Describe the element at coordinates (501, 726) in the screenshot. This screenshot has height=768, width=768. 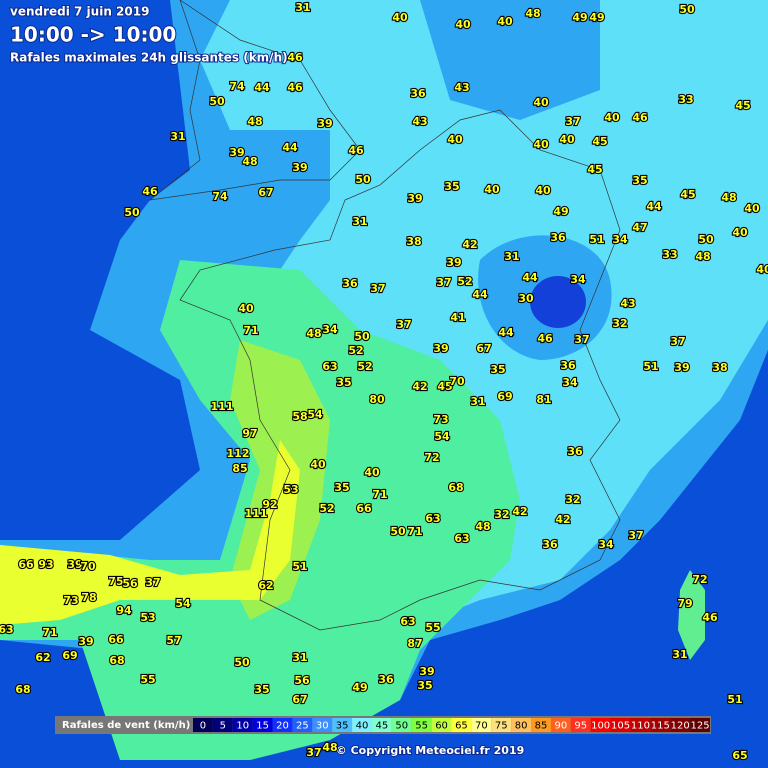
I see `legend-label: 75` at that location.